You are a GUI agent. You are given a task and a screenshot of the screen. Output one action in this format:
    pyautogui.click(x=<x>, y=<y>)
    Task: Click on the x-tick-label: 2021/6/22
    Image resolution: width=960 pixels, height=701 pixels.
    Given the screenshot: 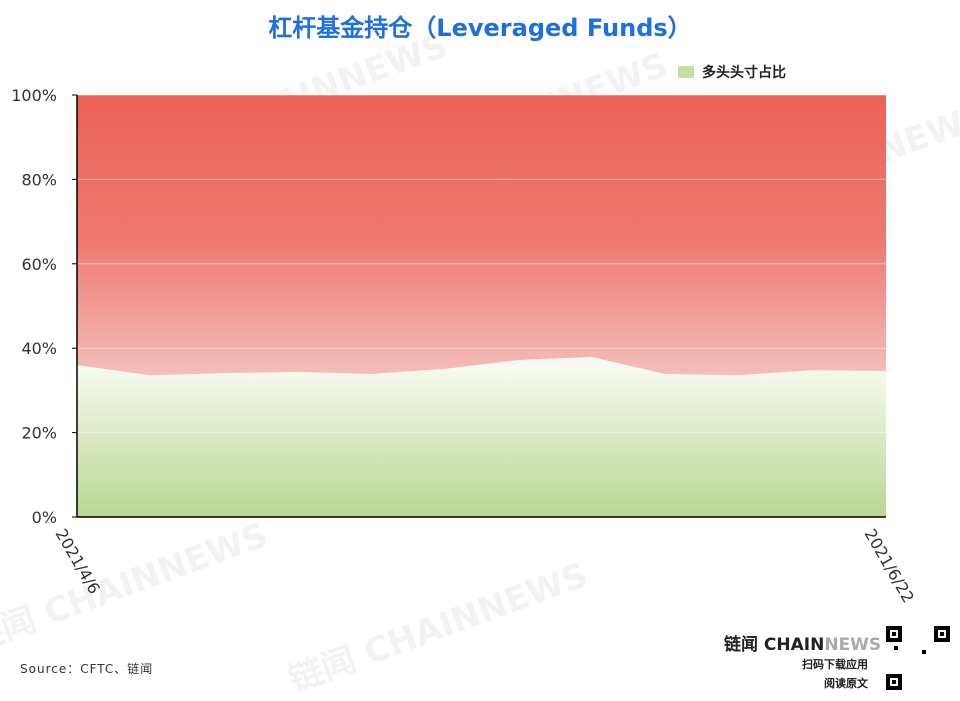 What is the action you would take?
    pyautogui.click(x=889, y=566)
    